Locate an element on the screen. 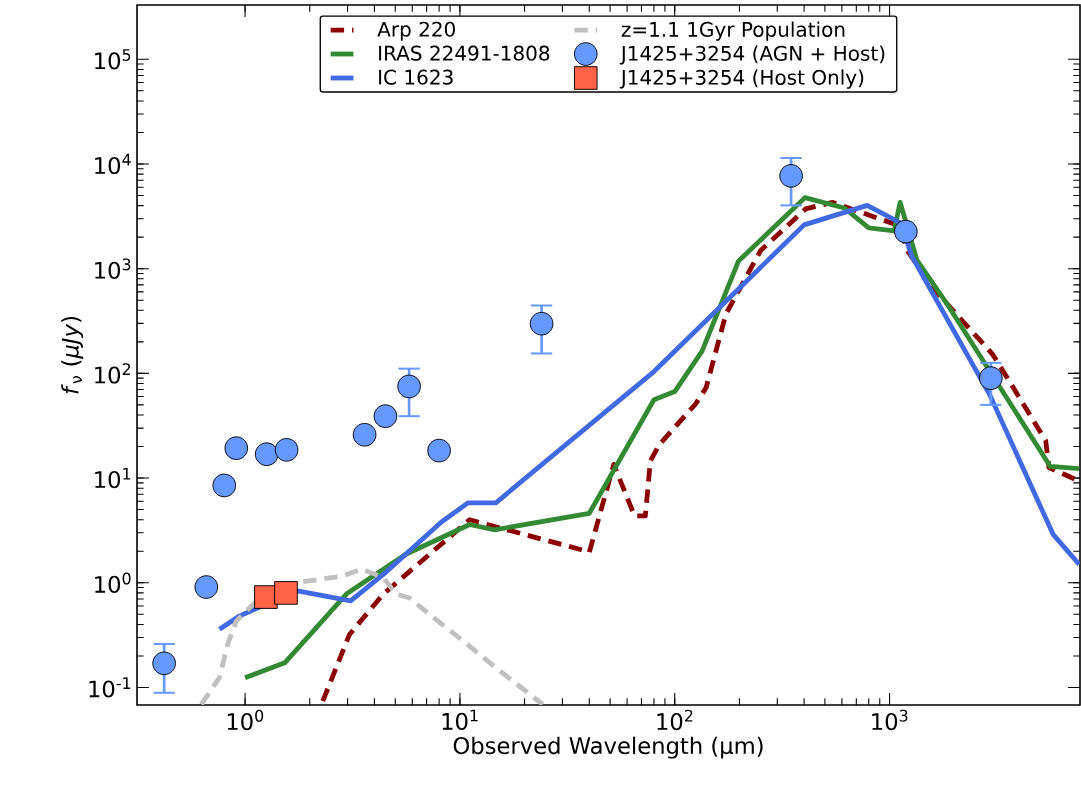  y-tick-label: 10$^{-1}$ is located at coordinates (110, 687).